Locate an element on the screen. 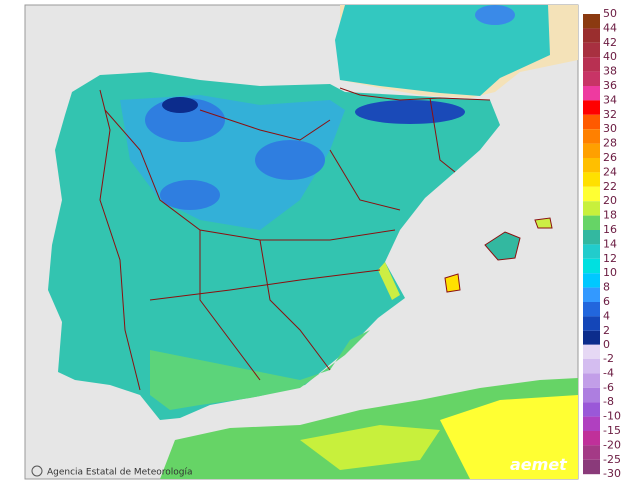 This screenshot has height=500, width=630. copyright-icon is located at coordinates (37, 471).